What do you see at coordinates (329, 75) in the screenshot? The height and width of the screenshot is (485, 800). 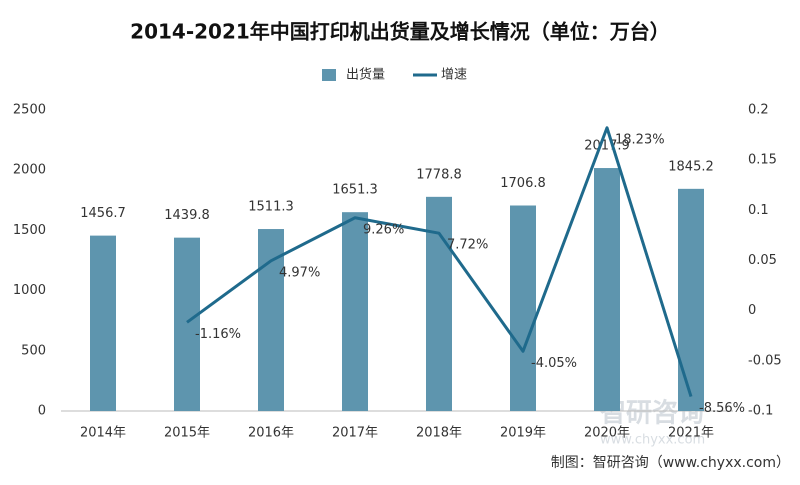 I see `legend-swatch` at bounding box center [329, 75].